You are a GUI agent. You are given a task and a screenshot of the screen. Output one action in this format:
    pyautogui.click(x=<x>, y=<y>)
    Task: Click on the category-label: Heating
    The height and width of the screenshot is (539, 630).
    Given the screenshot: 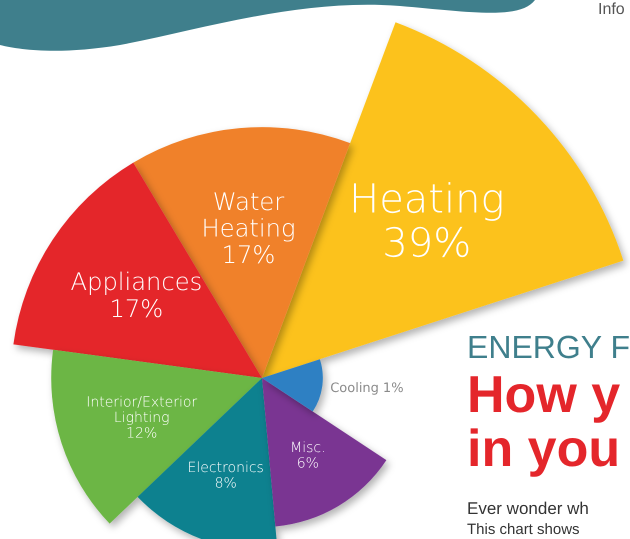 What is the action you would take?
    pyautogui.click(x=426, y=199)
    